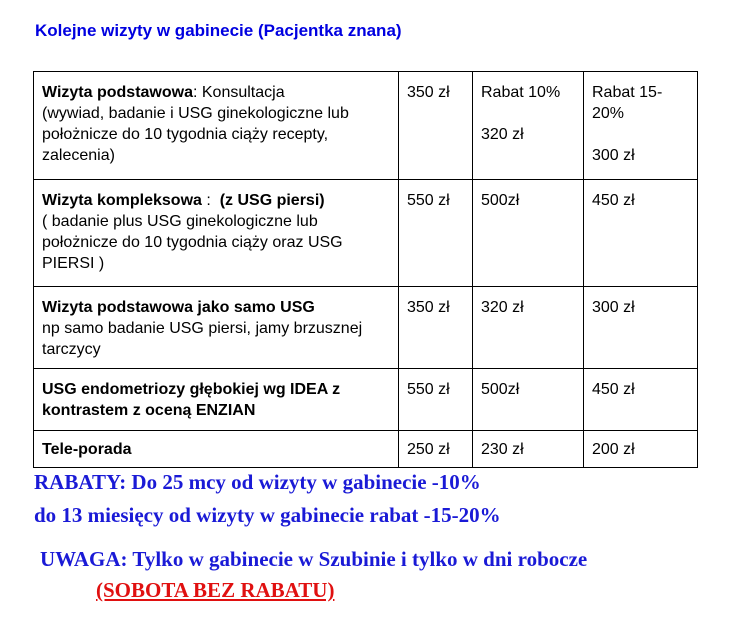  What do you see at coordinates (627, 103) in the screenshot?
I see `rabat2-label: Rabat 15-20%` at bounding box center [627, 103].